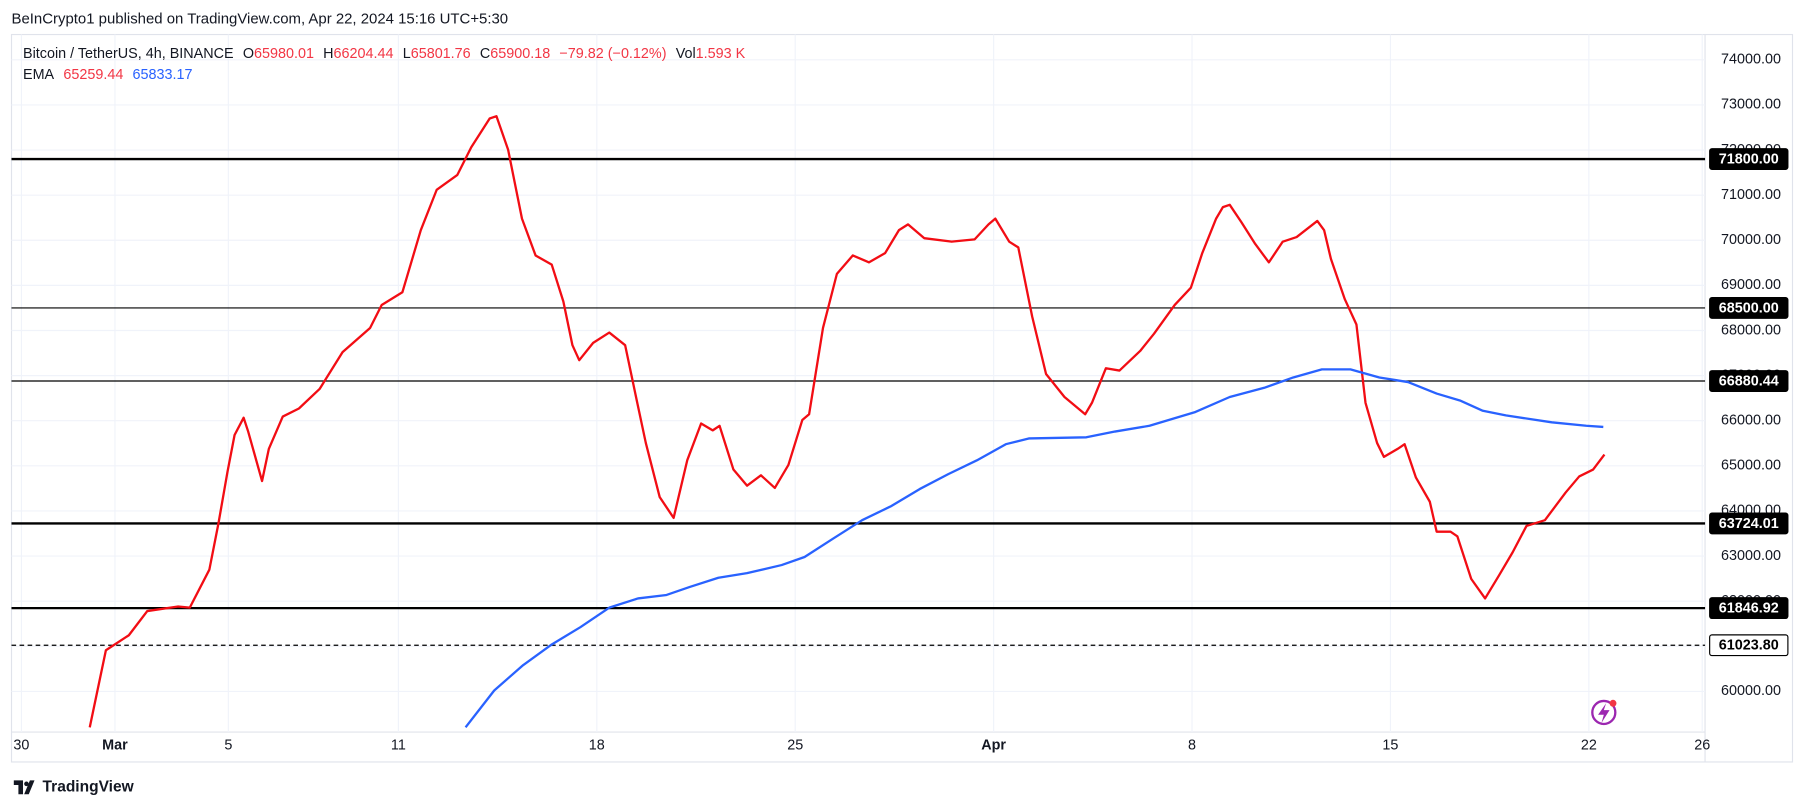 This screenshot has height=808, width=1804. What do you see at coordinates (597, 746) in the screenshot?
I see `x-tick-label: 18` at bounding box center [597, 746].